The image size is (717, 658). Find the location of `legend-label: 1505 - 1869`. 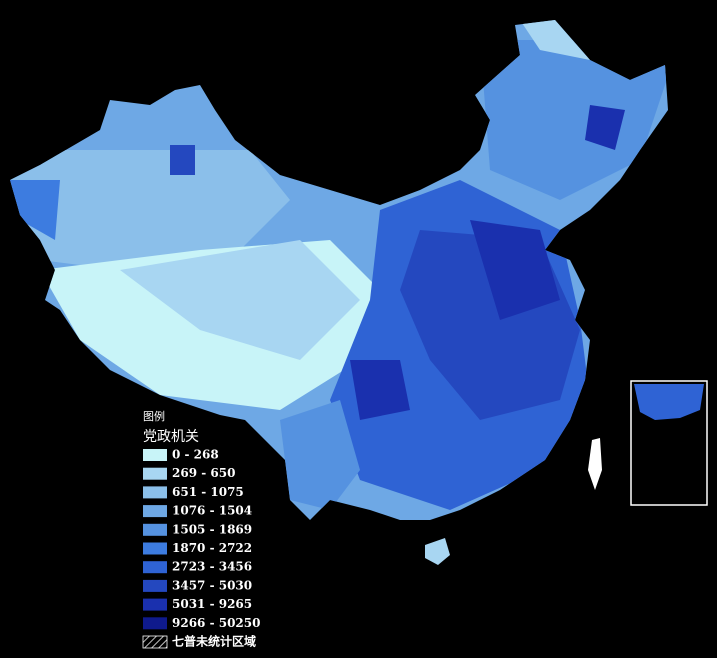

legend-label: 1505 - 1869 is located at coordinates (212, 529).